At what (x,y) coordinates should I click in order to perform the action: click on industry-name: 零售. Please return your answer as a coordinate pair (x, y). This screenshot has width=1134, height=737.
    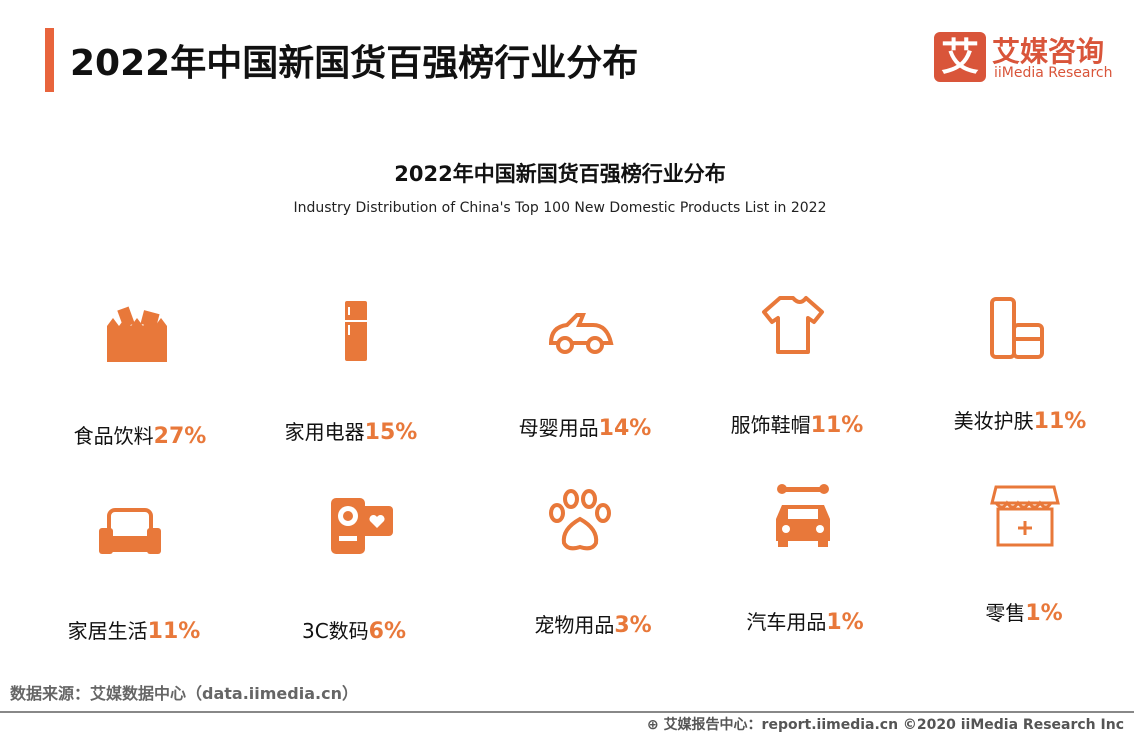
    Looking at the image, I should click on (1005, 613).